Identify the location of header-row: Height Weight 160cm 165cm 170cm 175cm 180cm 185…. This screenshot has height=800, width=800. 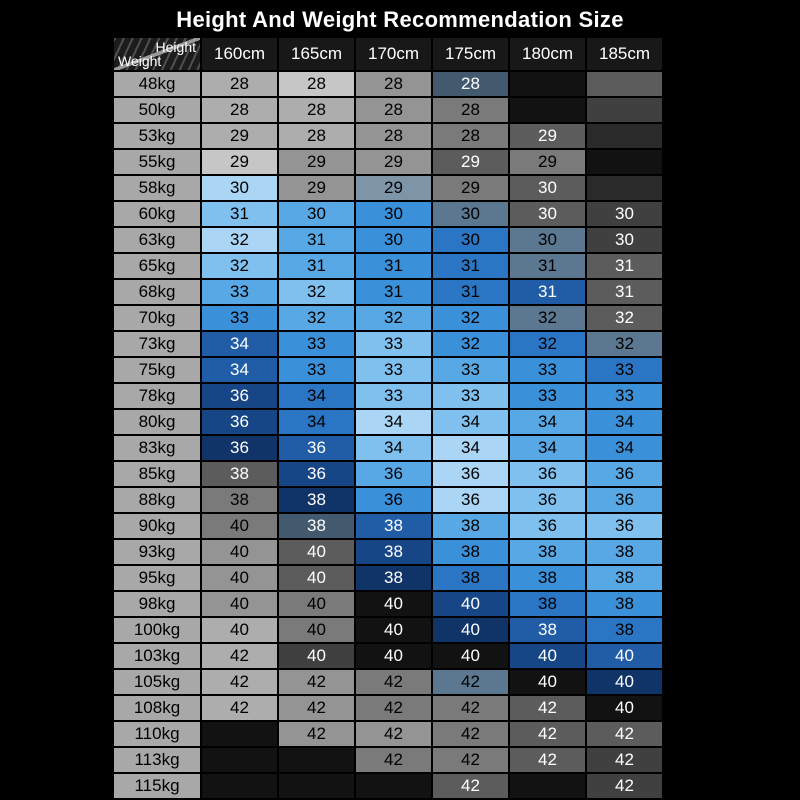
(388, 54).